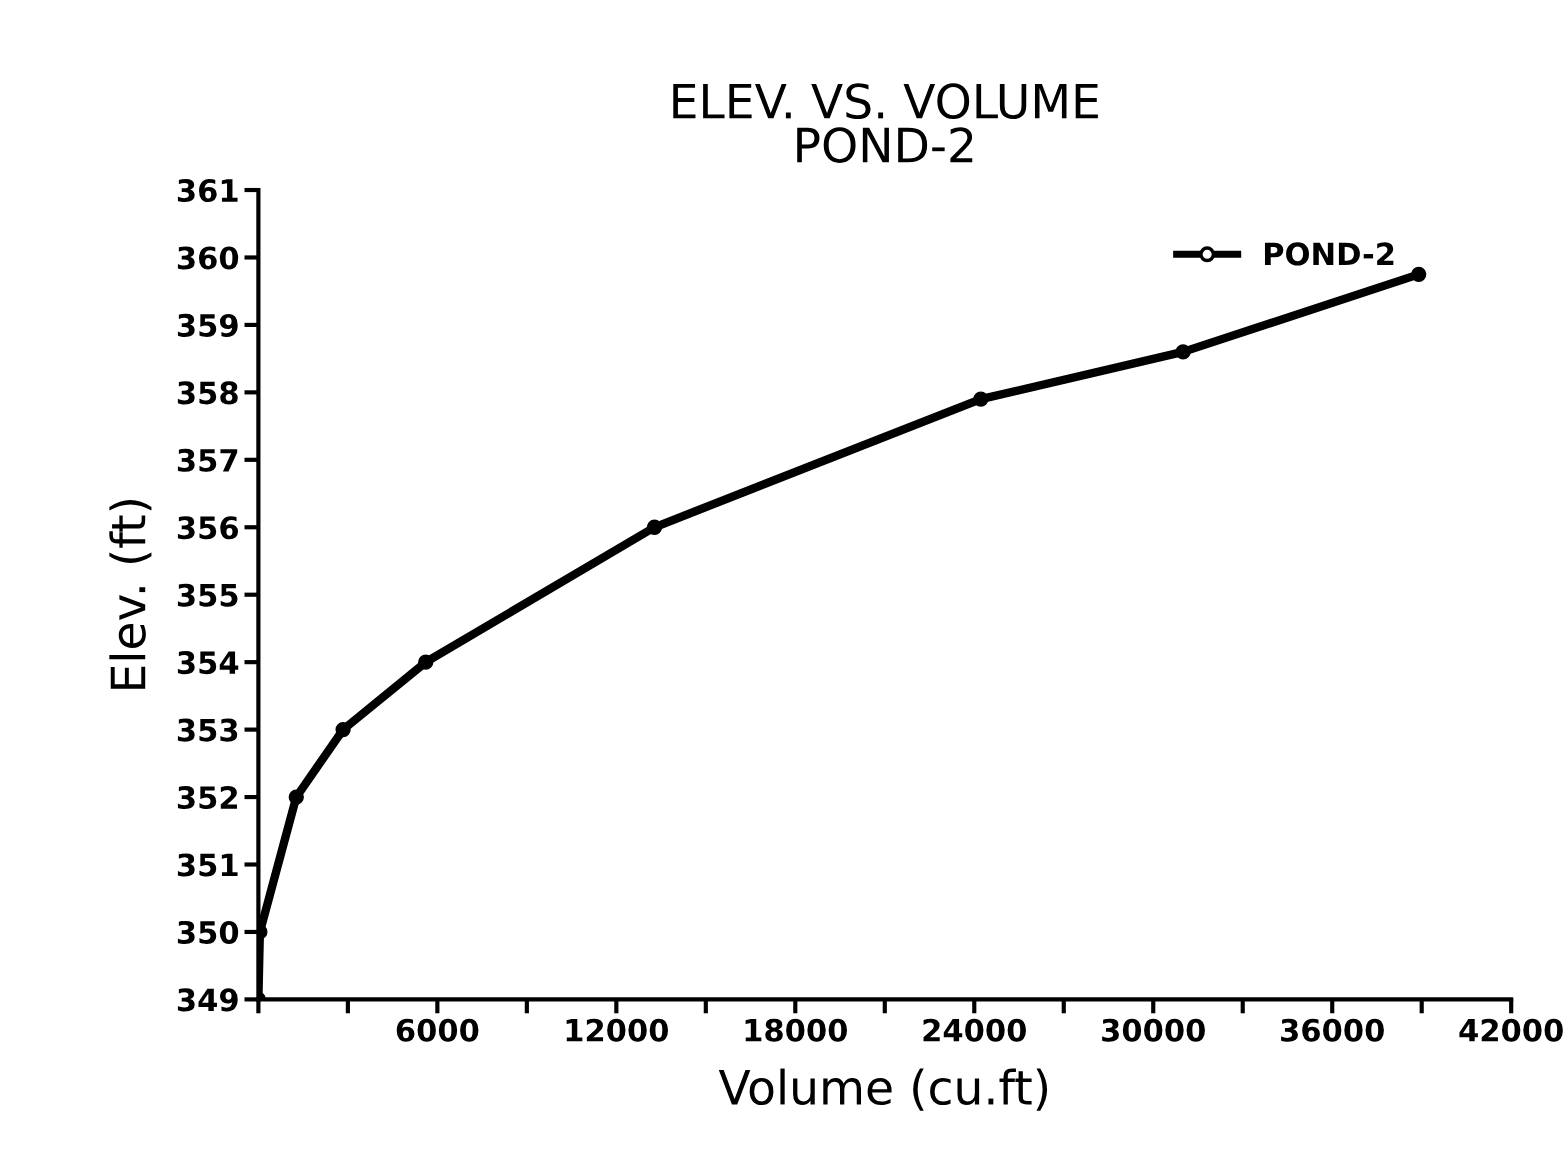  Describe the element at coordinates (207, 797) in the screenshot. I see `y-tick-label: 352` at that location.